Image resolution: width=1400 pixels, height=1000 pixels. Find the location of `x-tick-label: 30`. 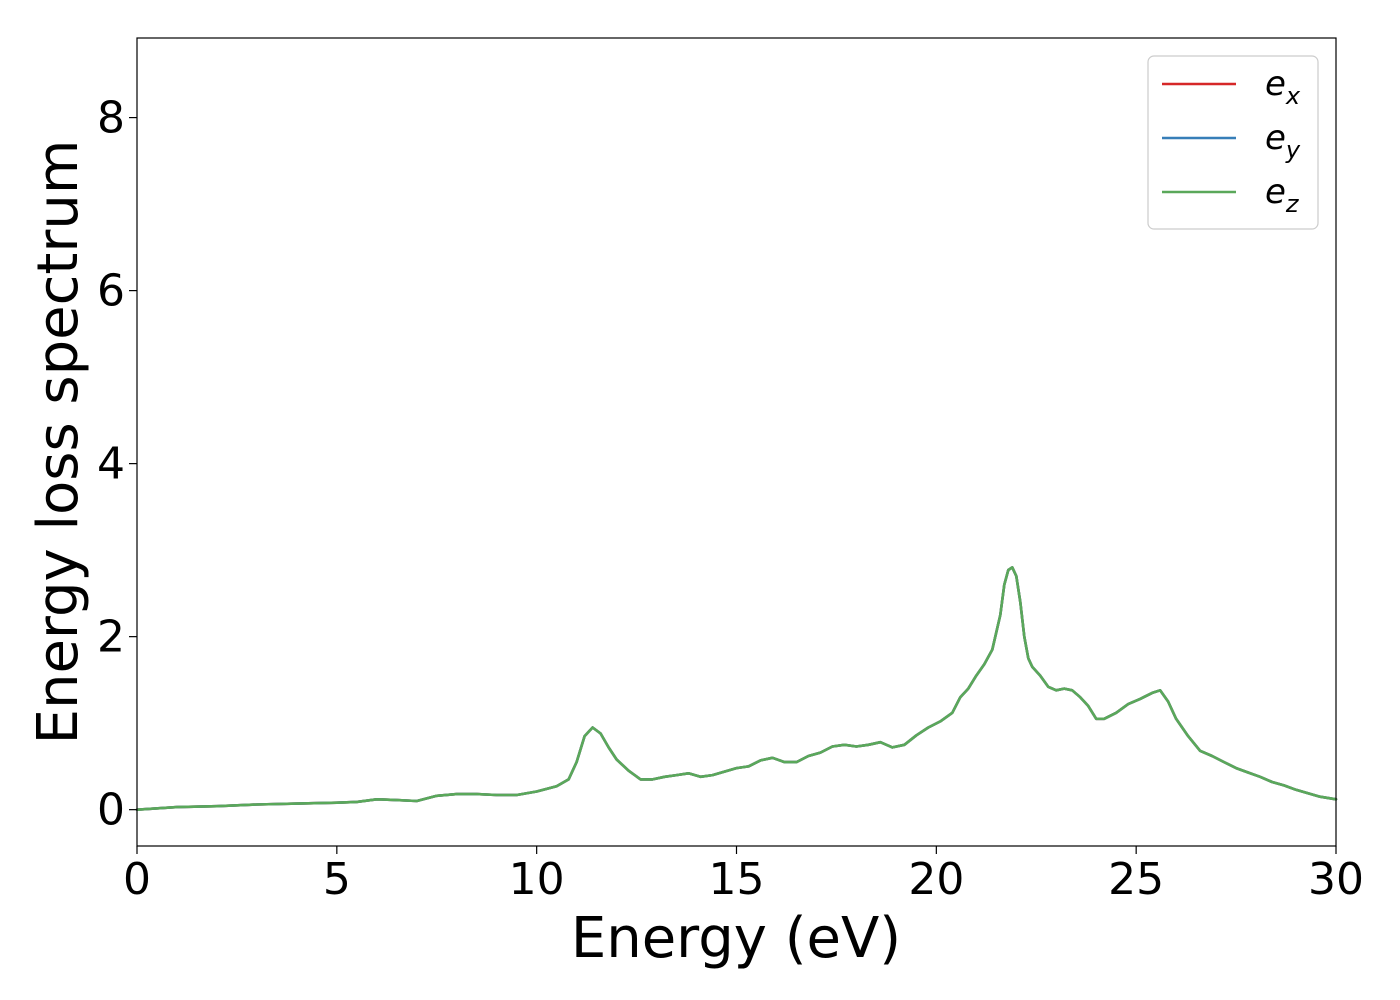

x-tick-label: 30 is located at coordinates (1336, 879).